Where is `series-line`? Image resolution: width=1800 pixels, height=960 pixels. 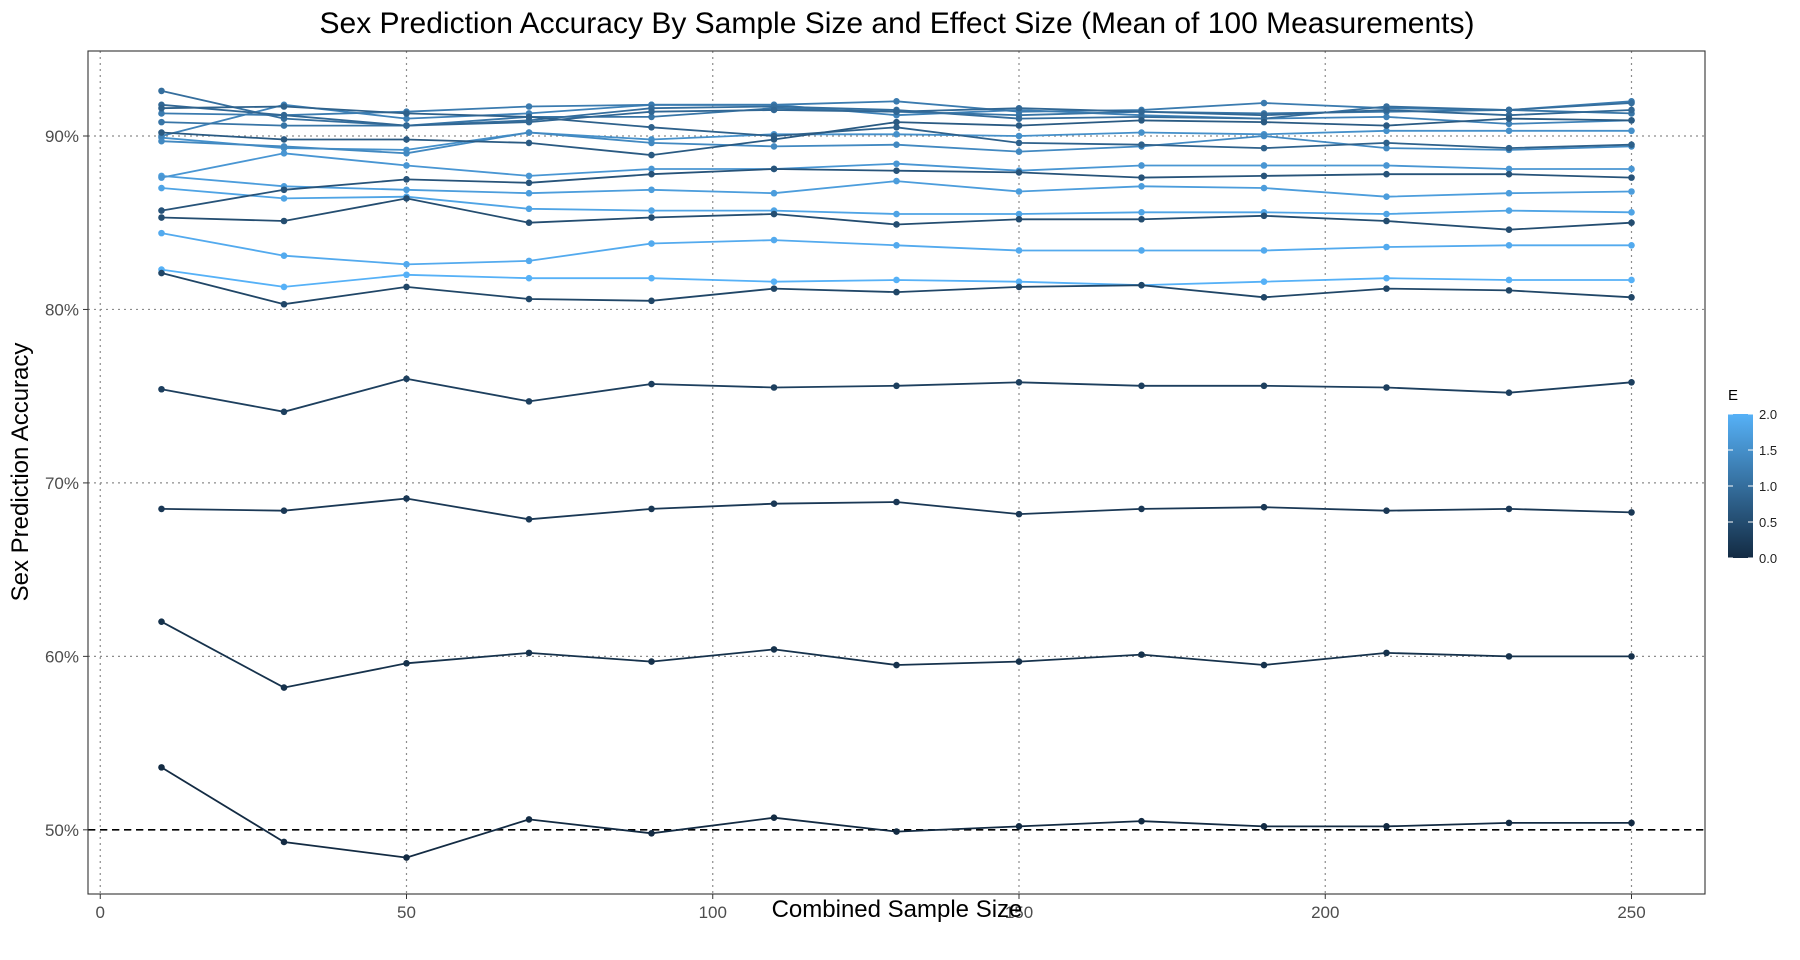
series-line is located at coordinates (896, 654).